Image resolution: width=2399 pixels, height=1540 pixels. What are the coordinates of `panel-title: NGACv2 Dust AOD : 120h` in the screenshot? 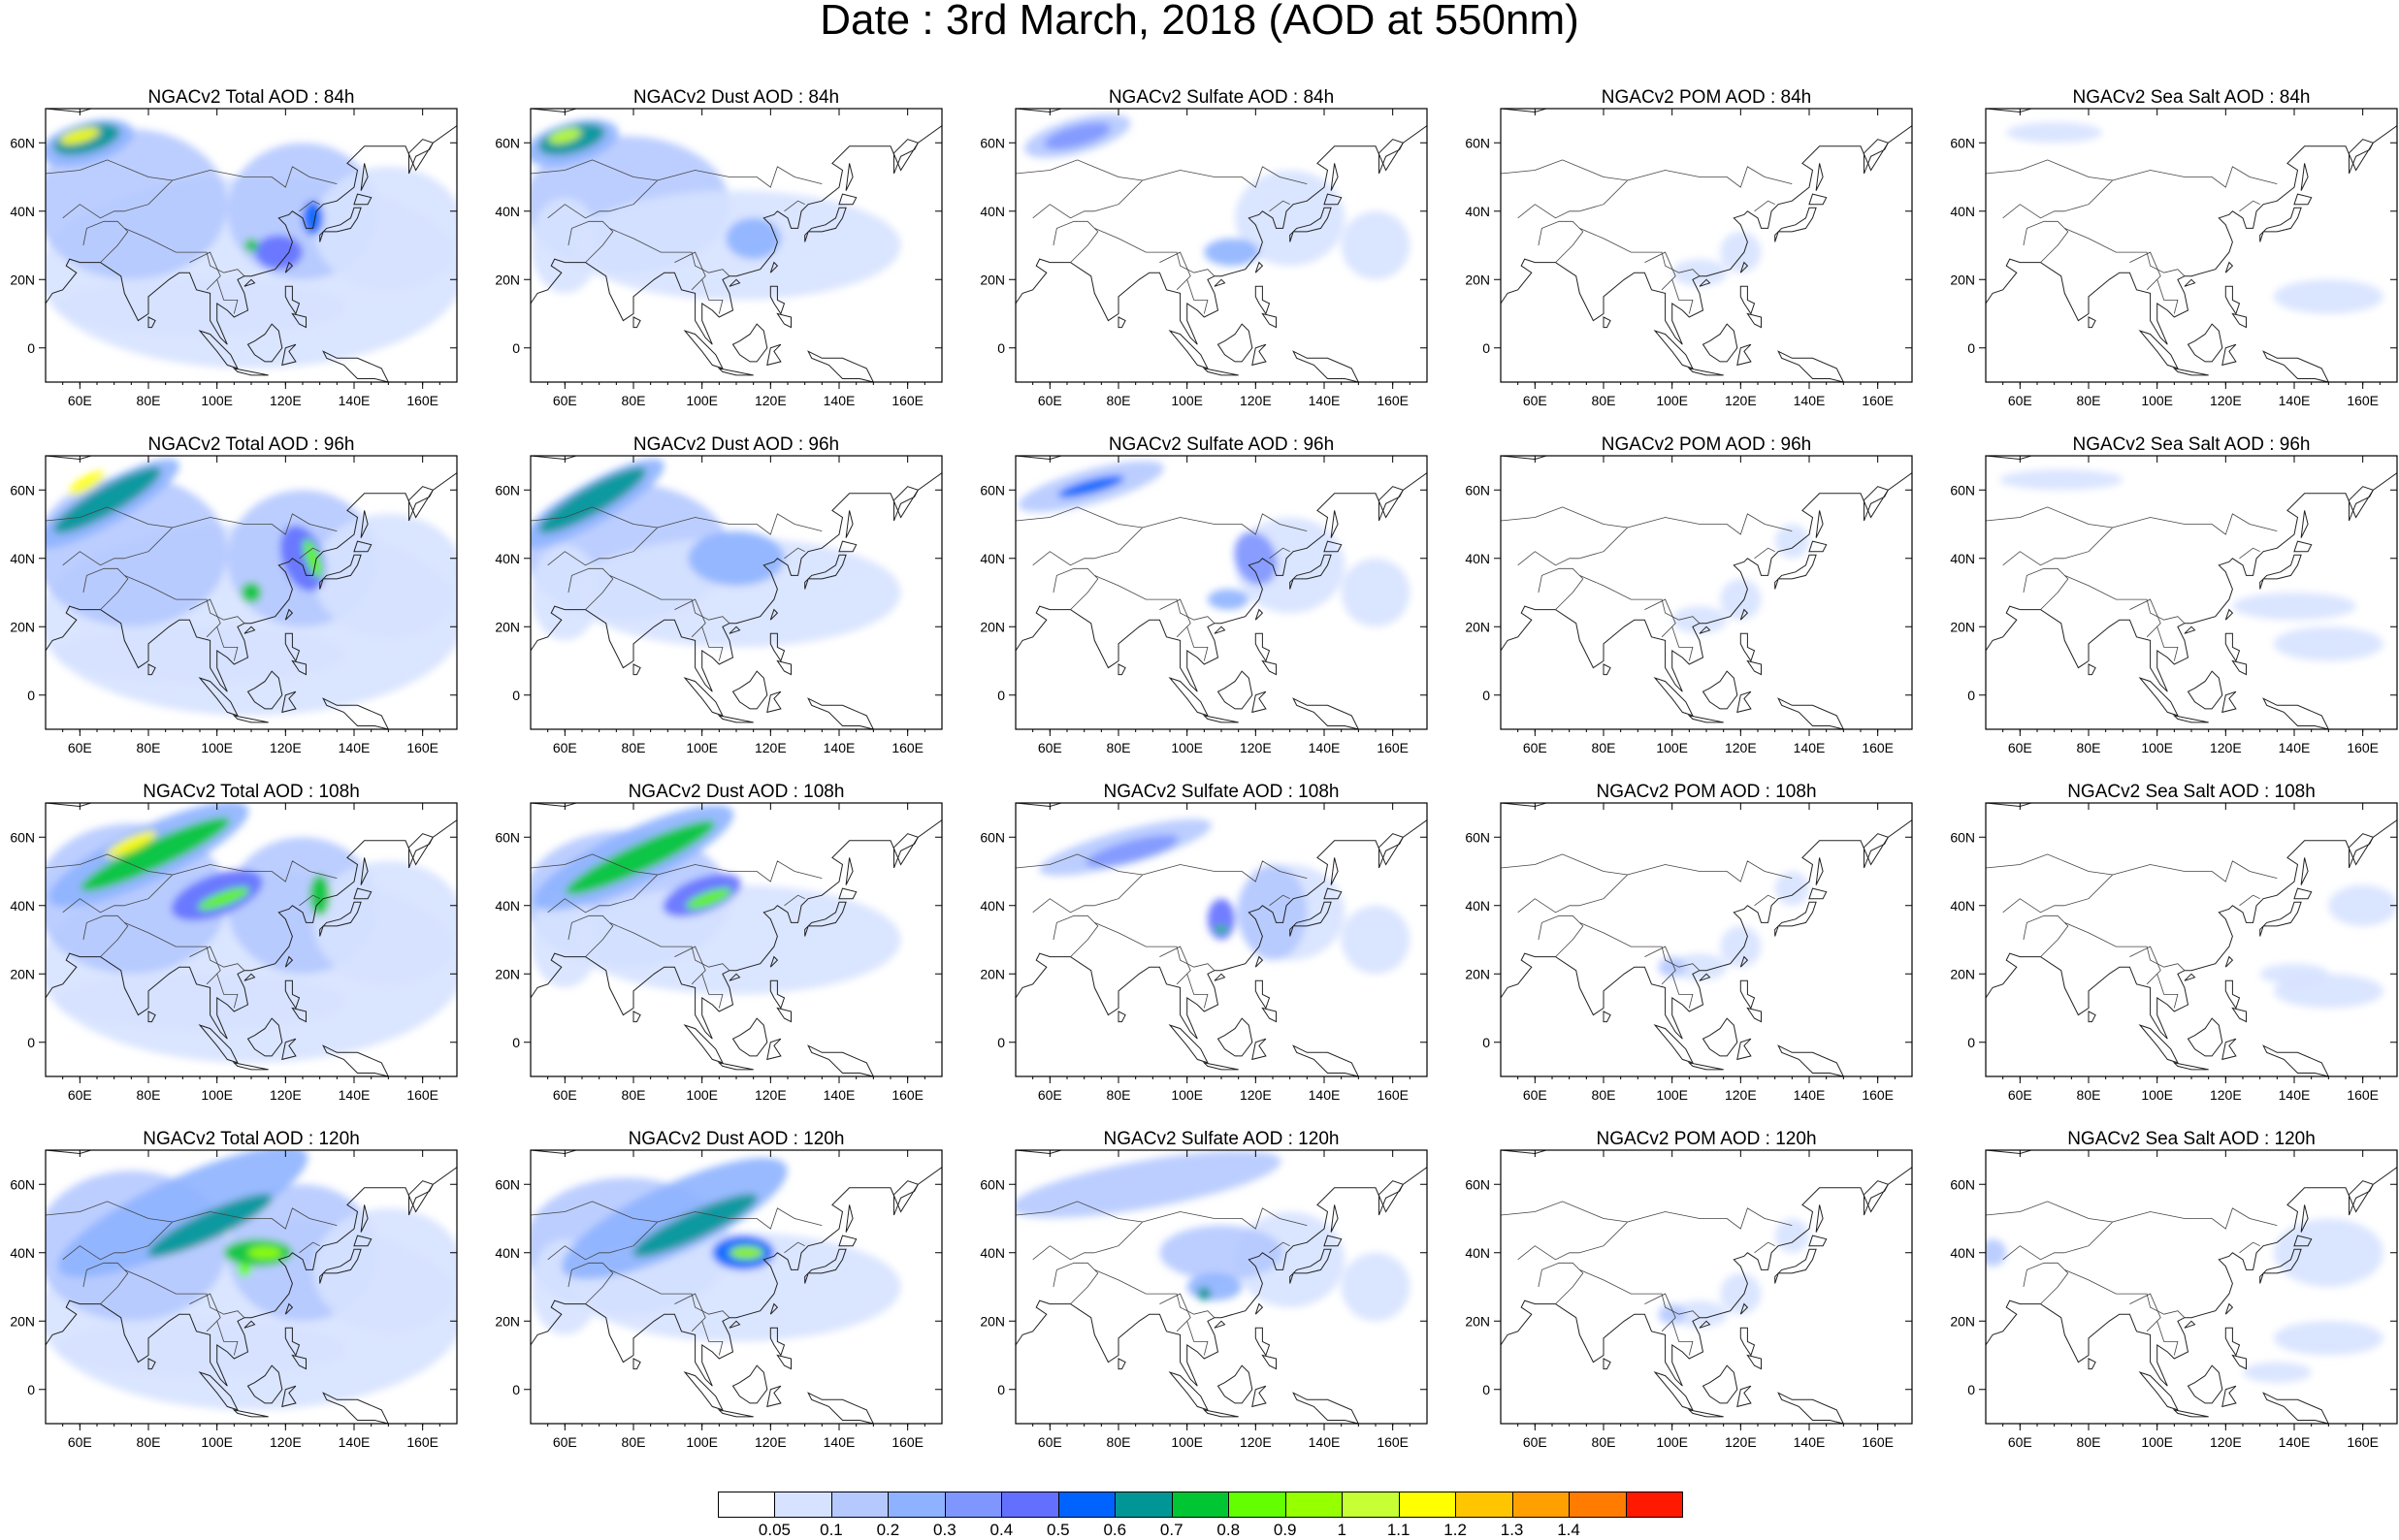 It's located at (736, 1139).